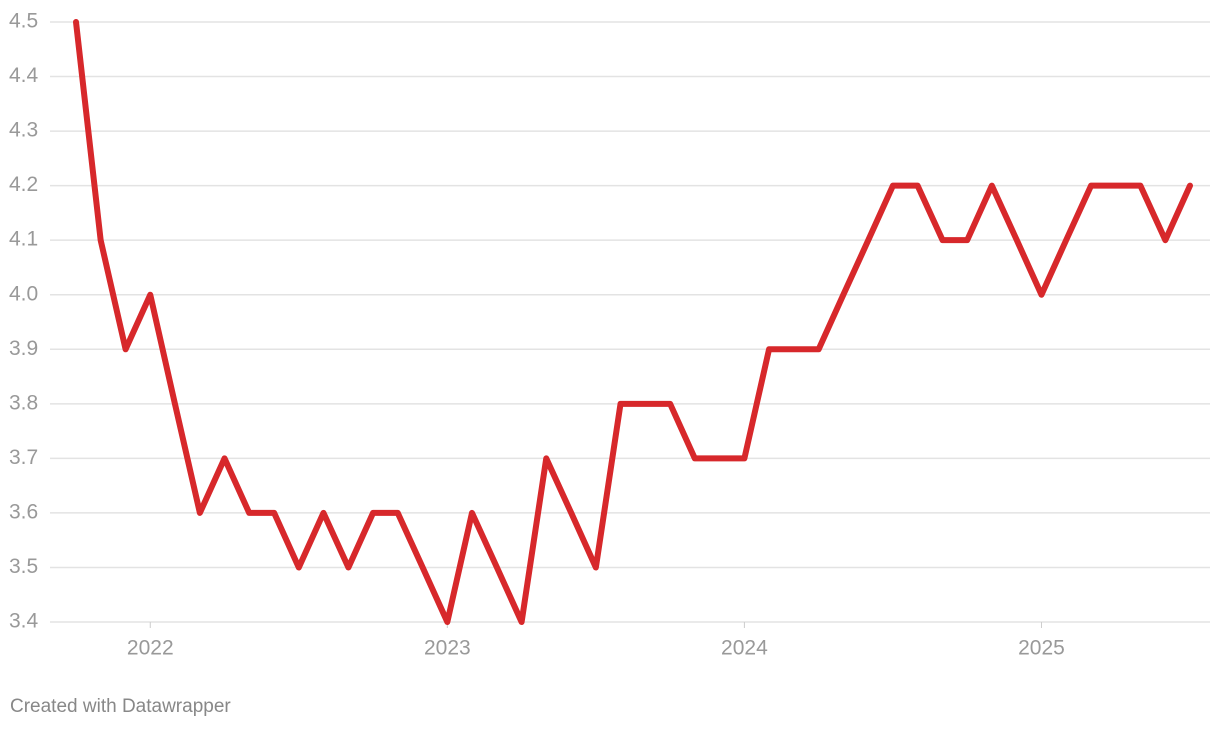 Image resolution: width=1220 pixels, height=730 pixels. I want to click on x-tick-label: 2024, so click(744, 648).